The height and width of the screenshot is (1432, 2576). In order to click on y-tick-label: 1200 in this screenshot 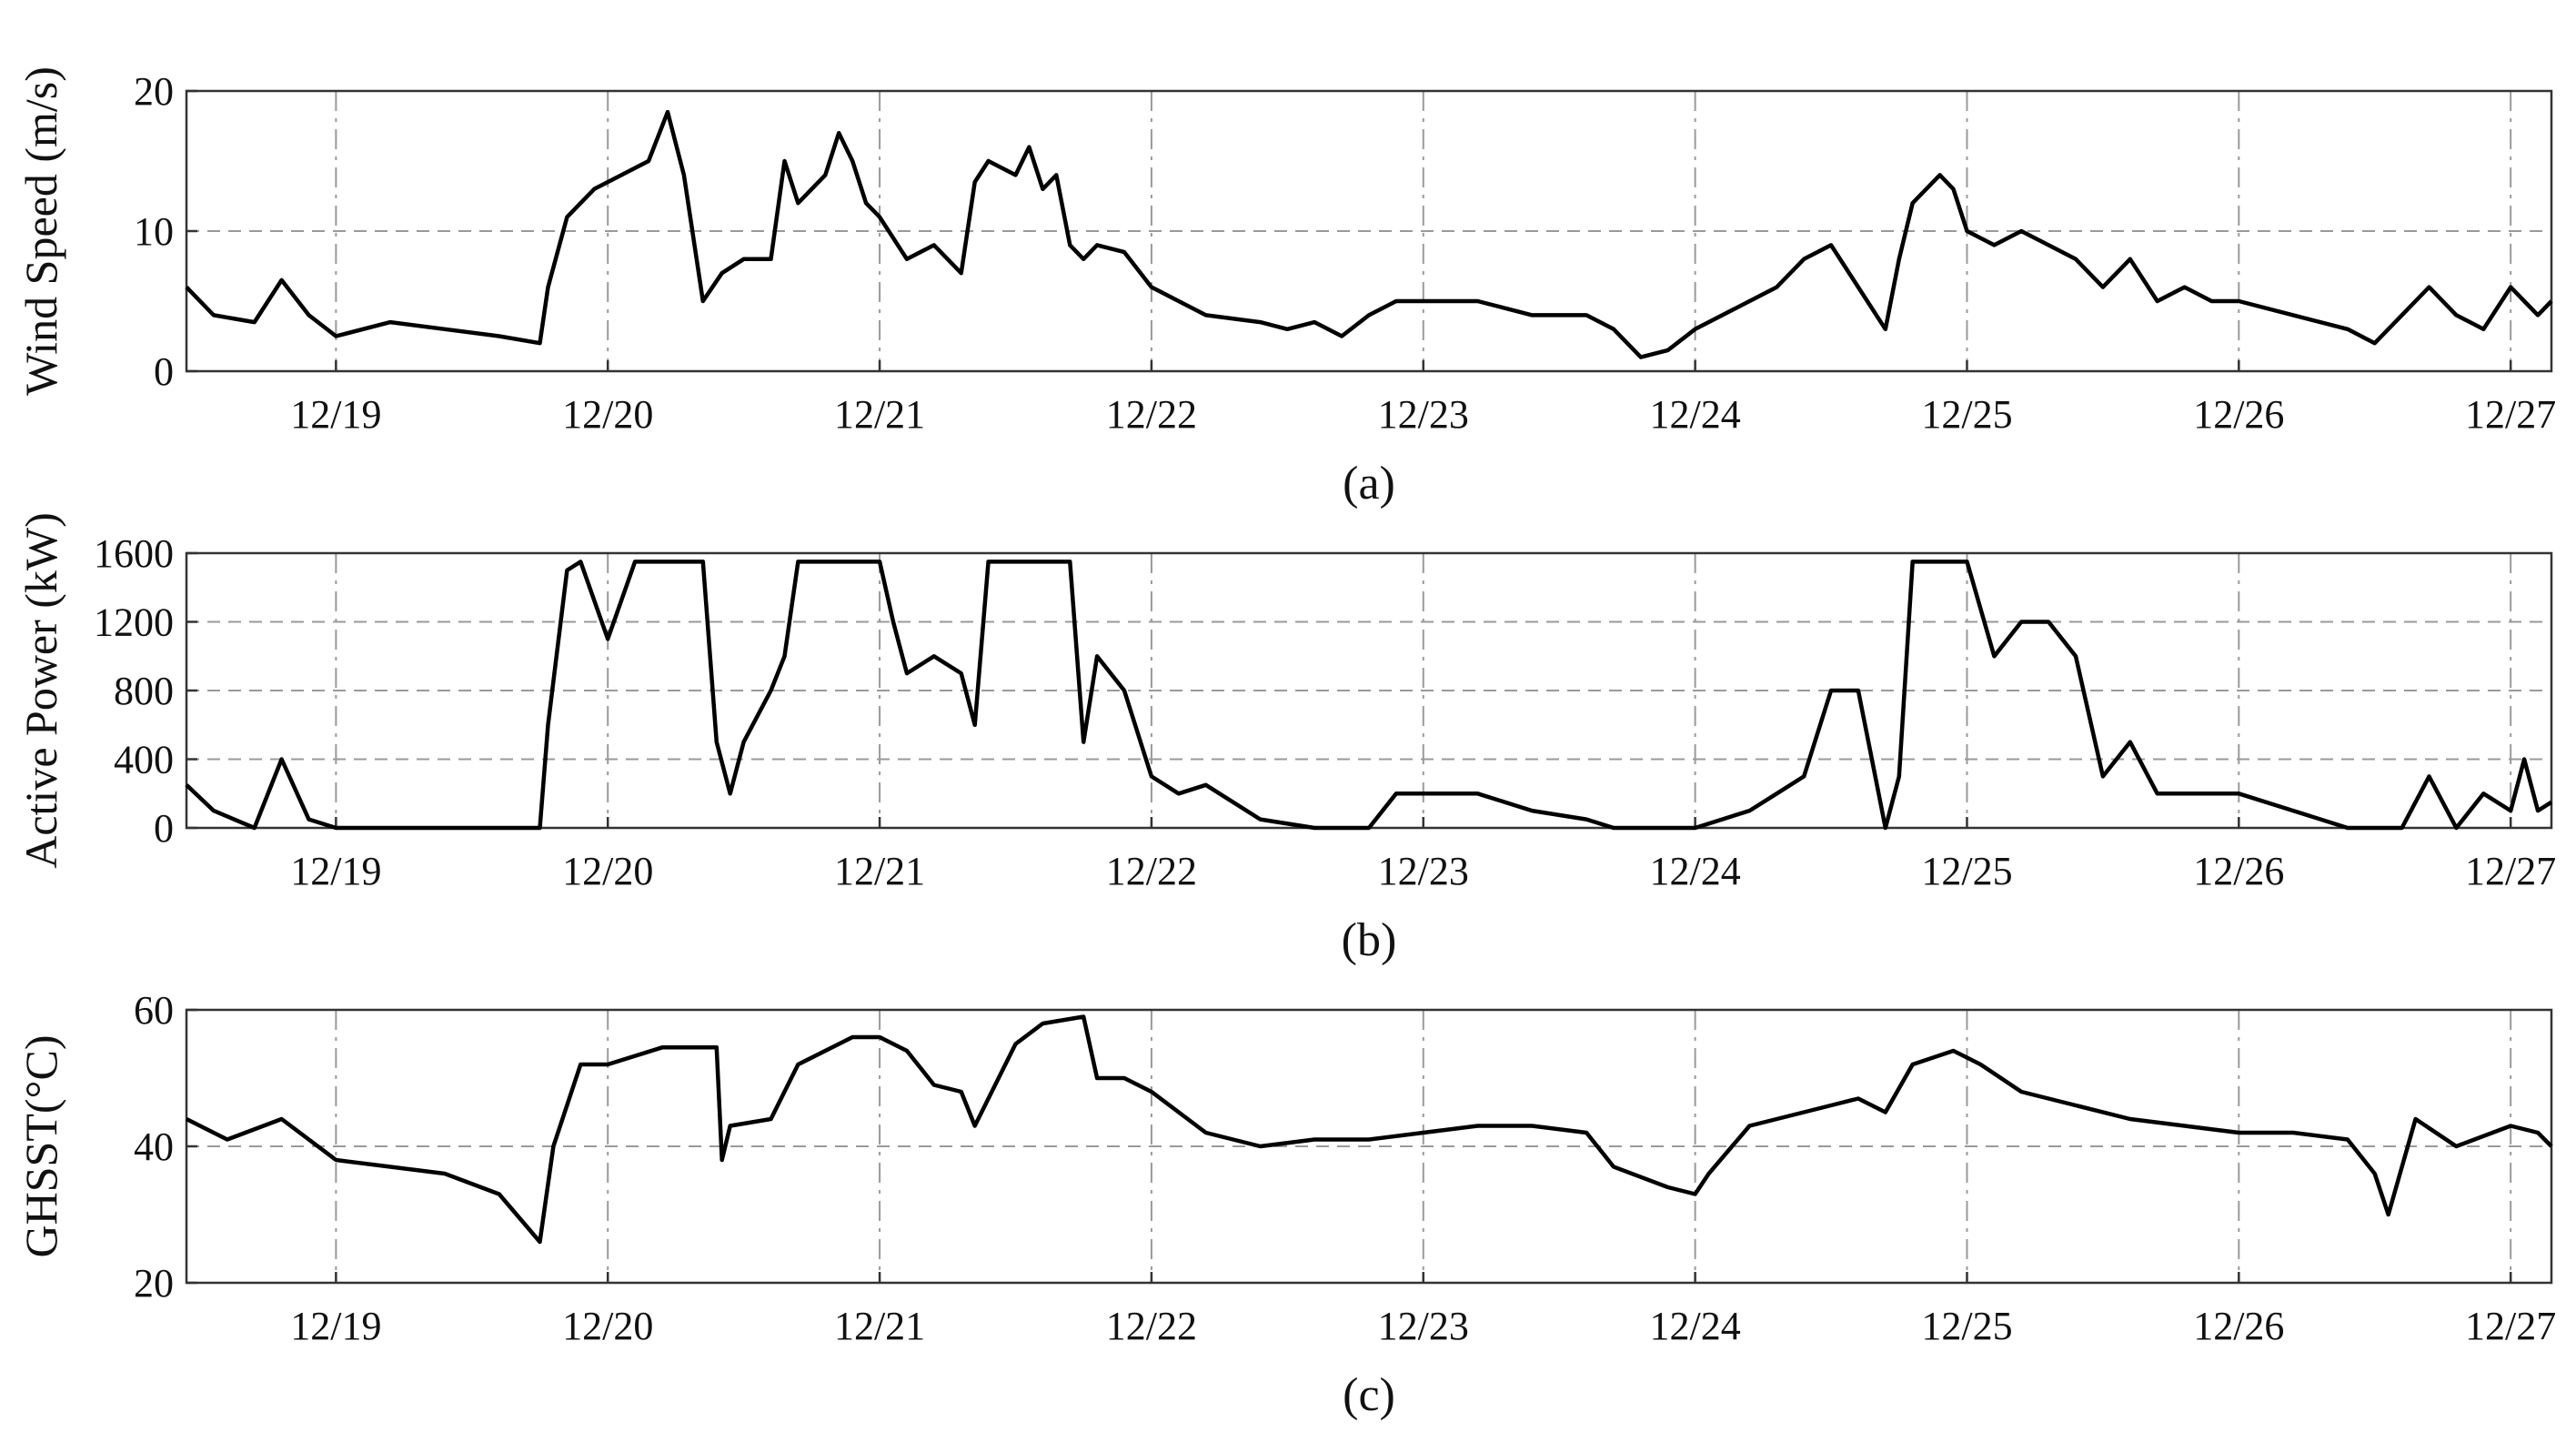, I will do `click(134, 622)`.